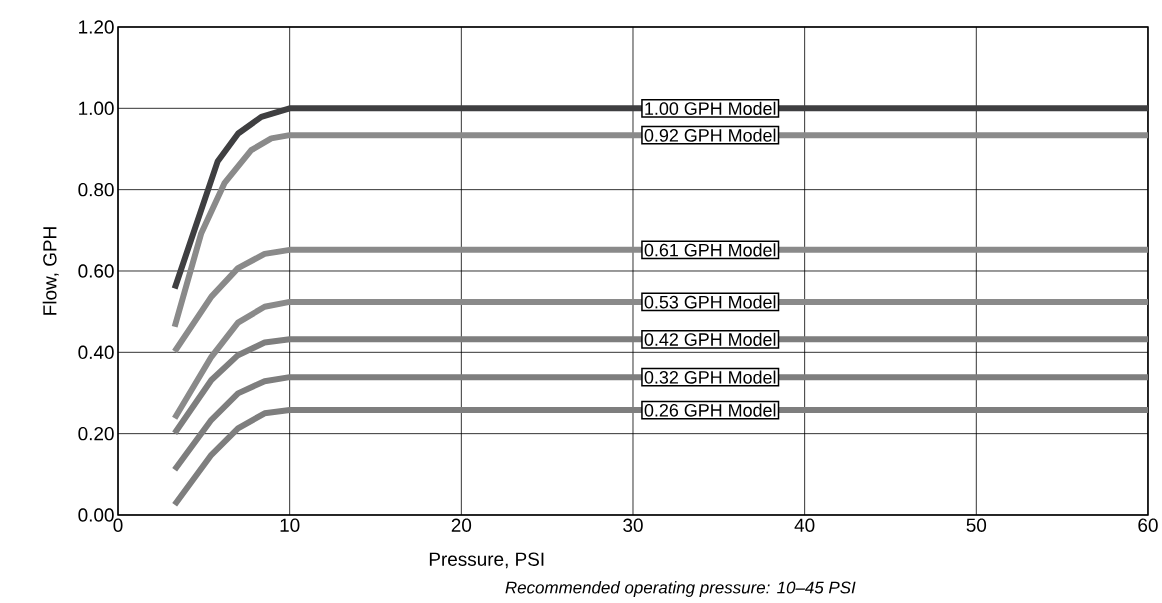  I want to click on x-tick-label: 40, so click(804, 525).